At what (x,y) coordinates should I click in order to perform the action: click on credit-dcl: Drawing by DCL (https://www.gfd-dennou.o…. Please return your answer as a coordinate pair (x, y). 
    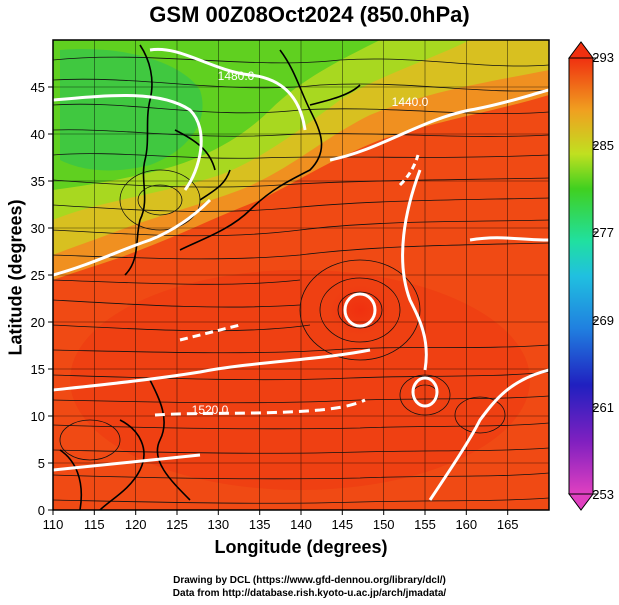
    Looking at the image, I should click on (309, 580).